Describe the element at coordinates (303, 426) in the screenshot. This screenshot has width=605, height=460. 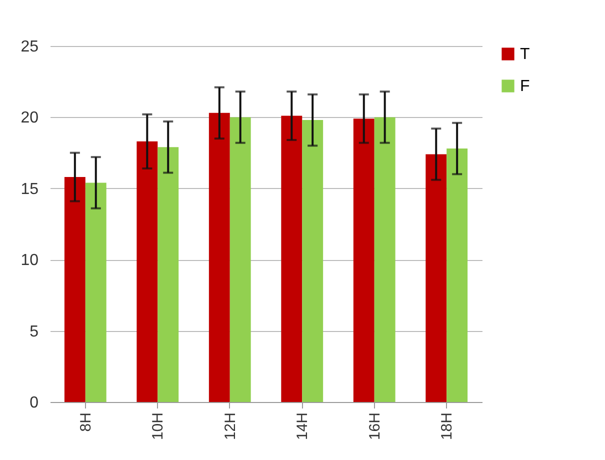
I see `x-tick-label: 14H` at that location.